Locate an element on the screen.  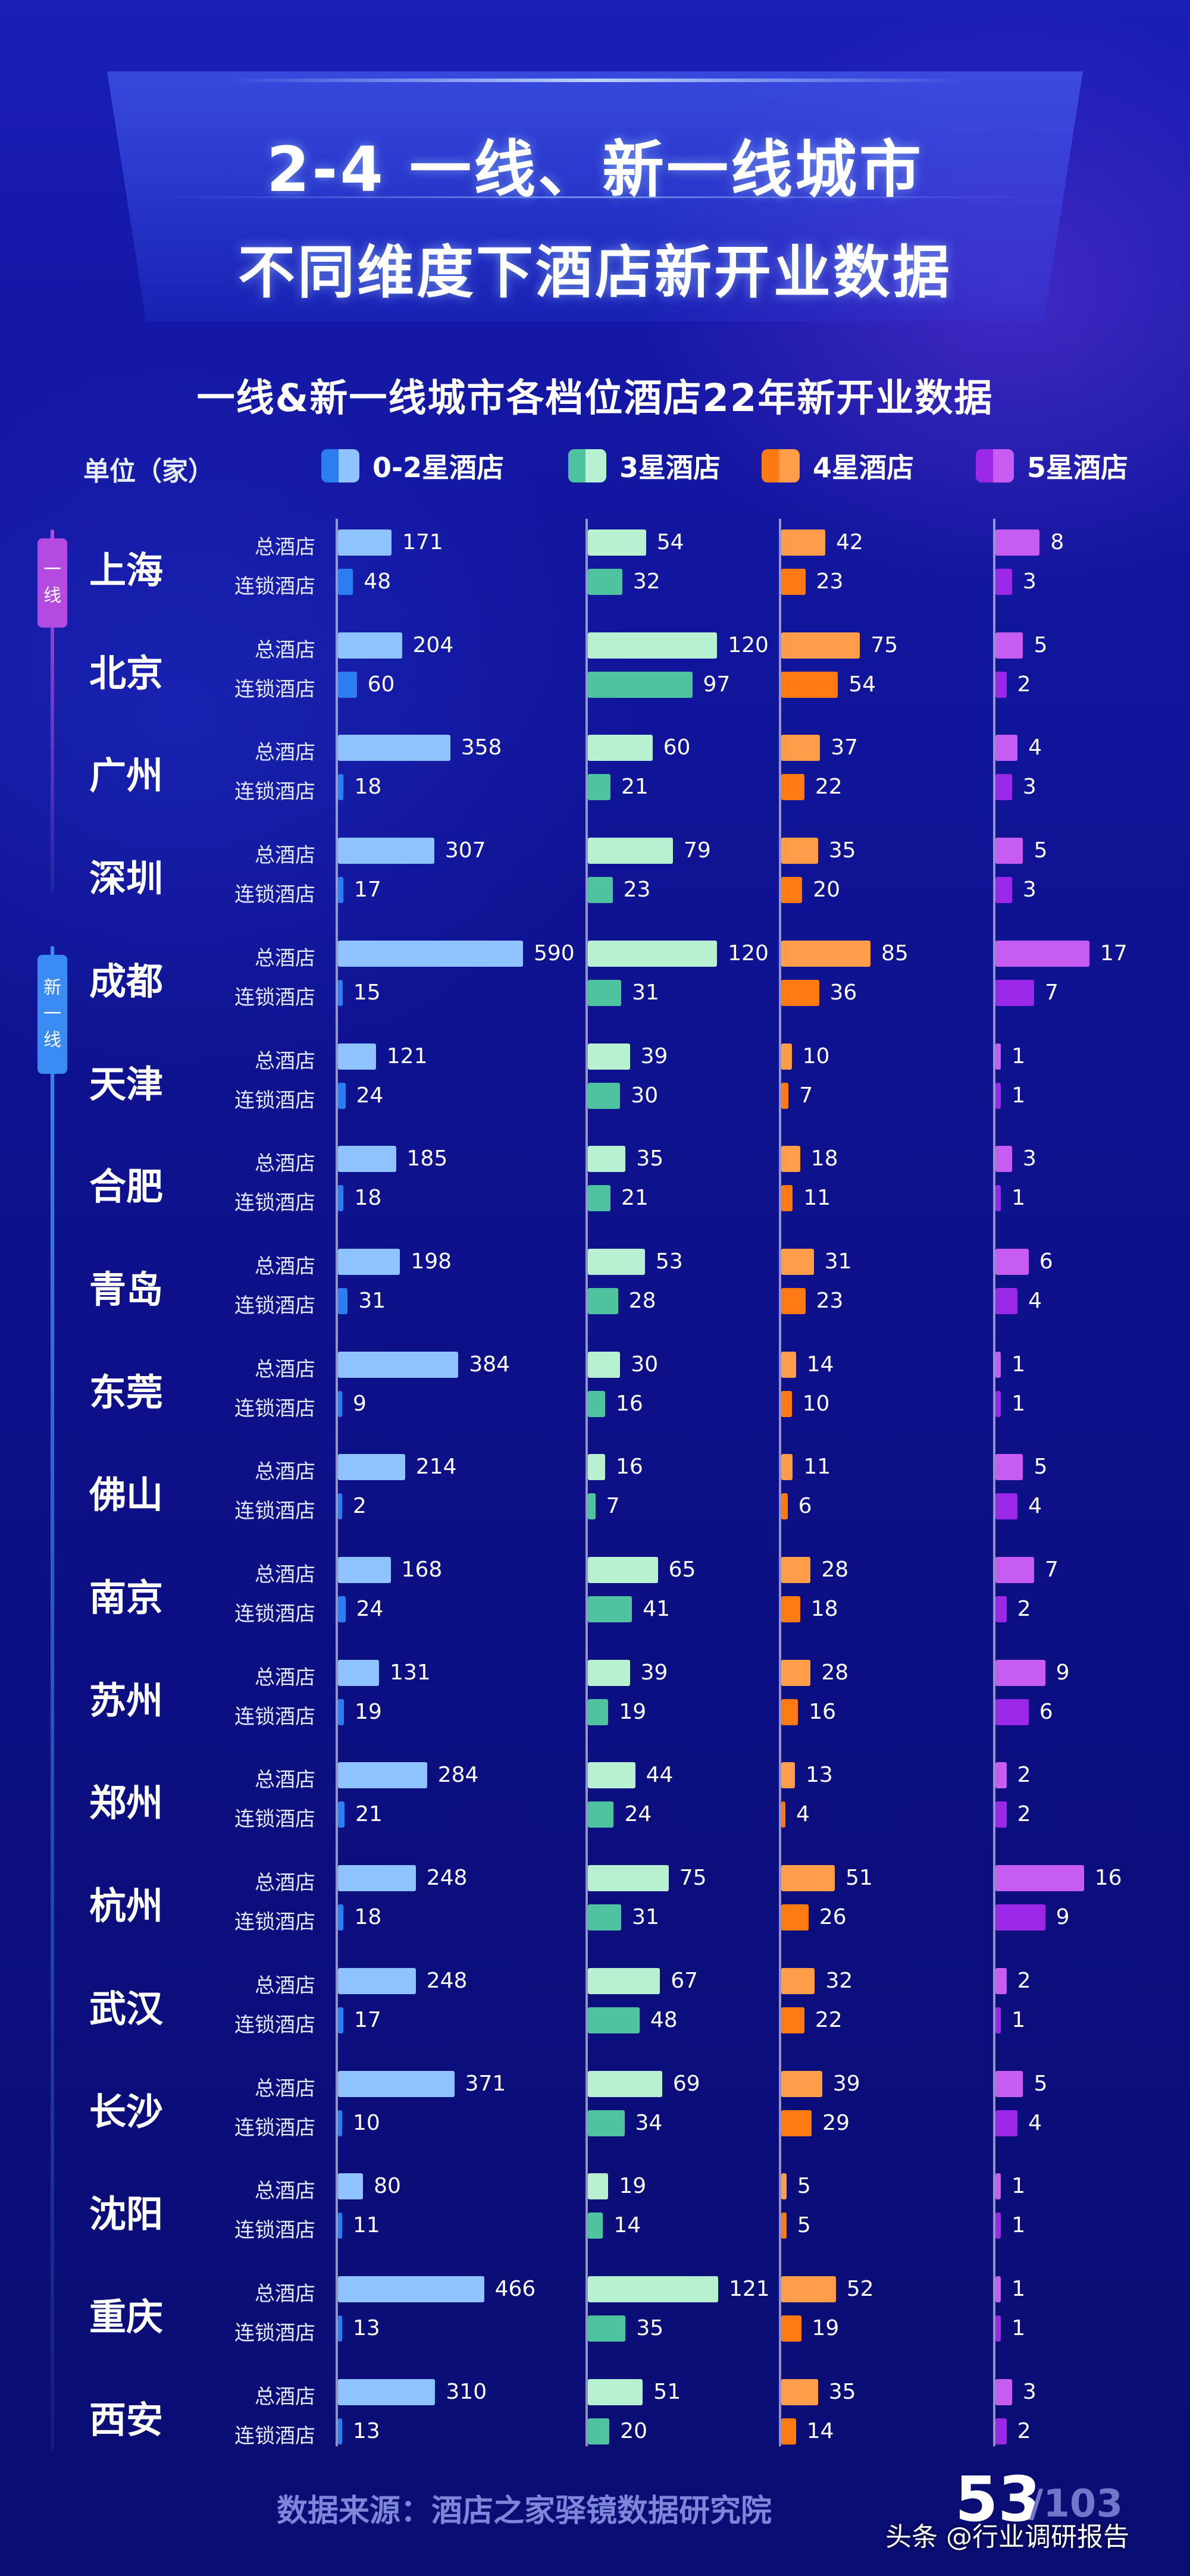
data-label: 14 is located at coordinates (820, 1365).